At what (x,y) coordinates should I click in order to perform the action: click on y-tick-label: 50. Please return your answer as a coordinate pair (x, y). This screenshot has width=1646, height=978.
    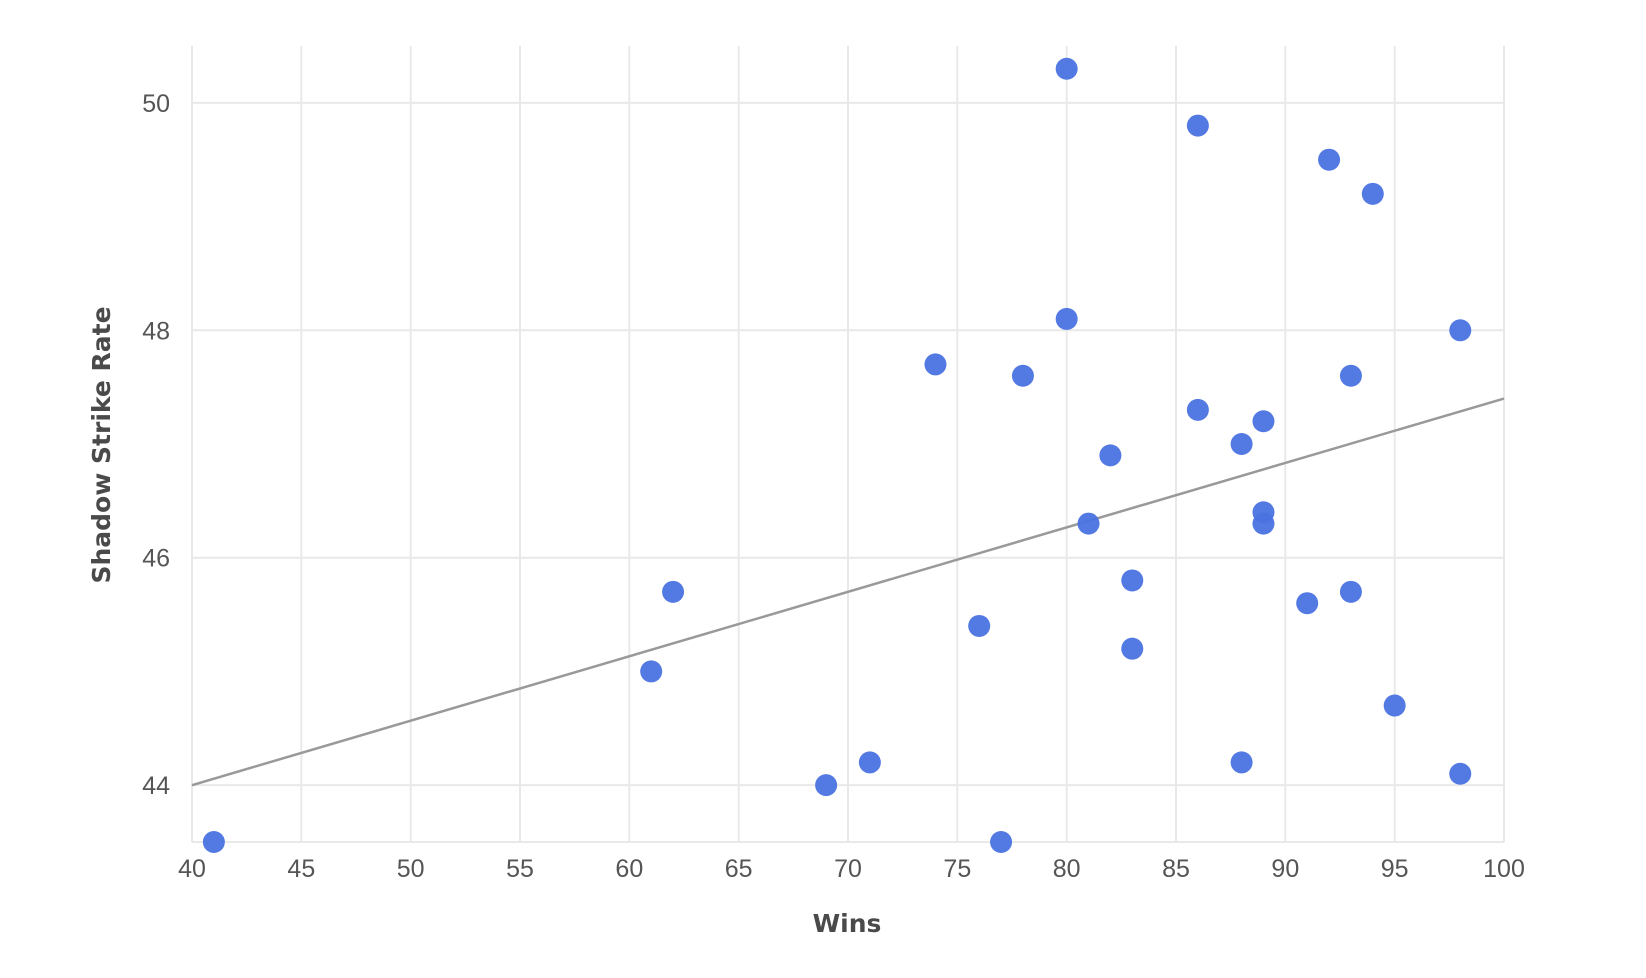
    Looking at the image, I should click on (156, 104).